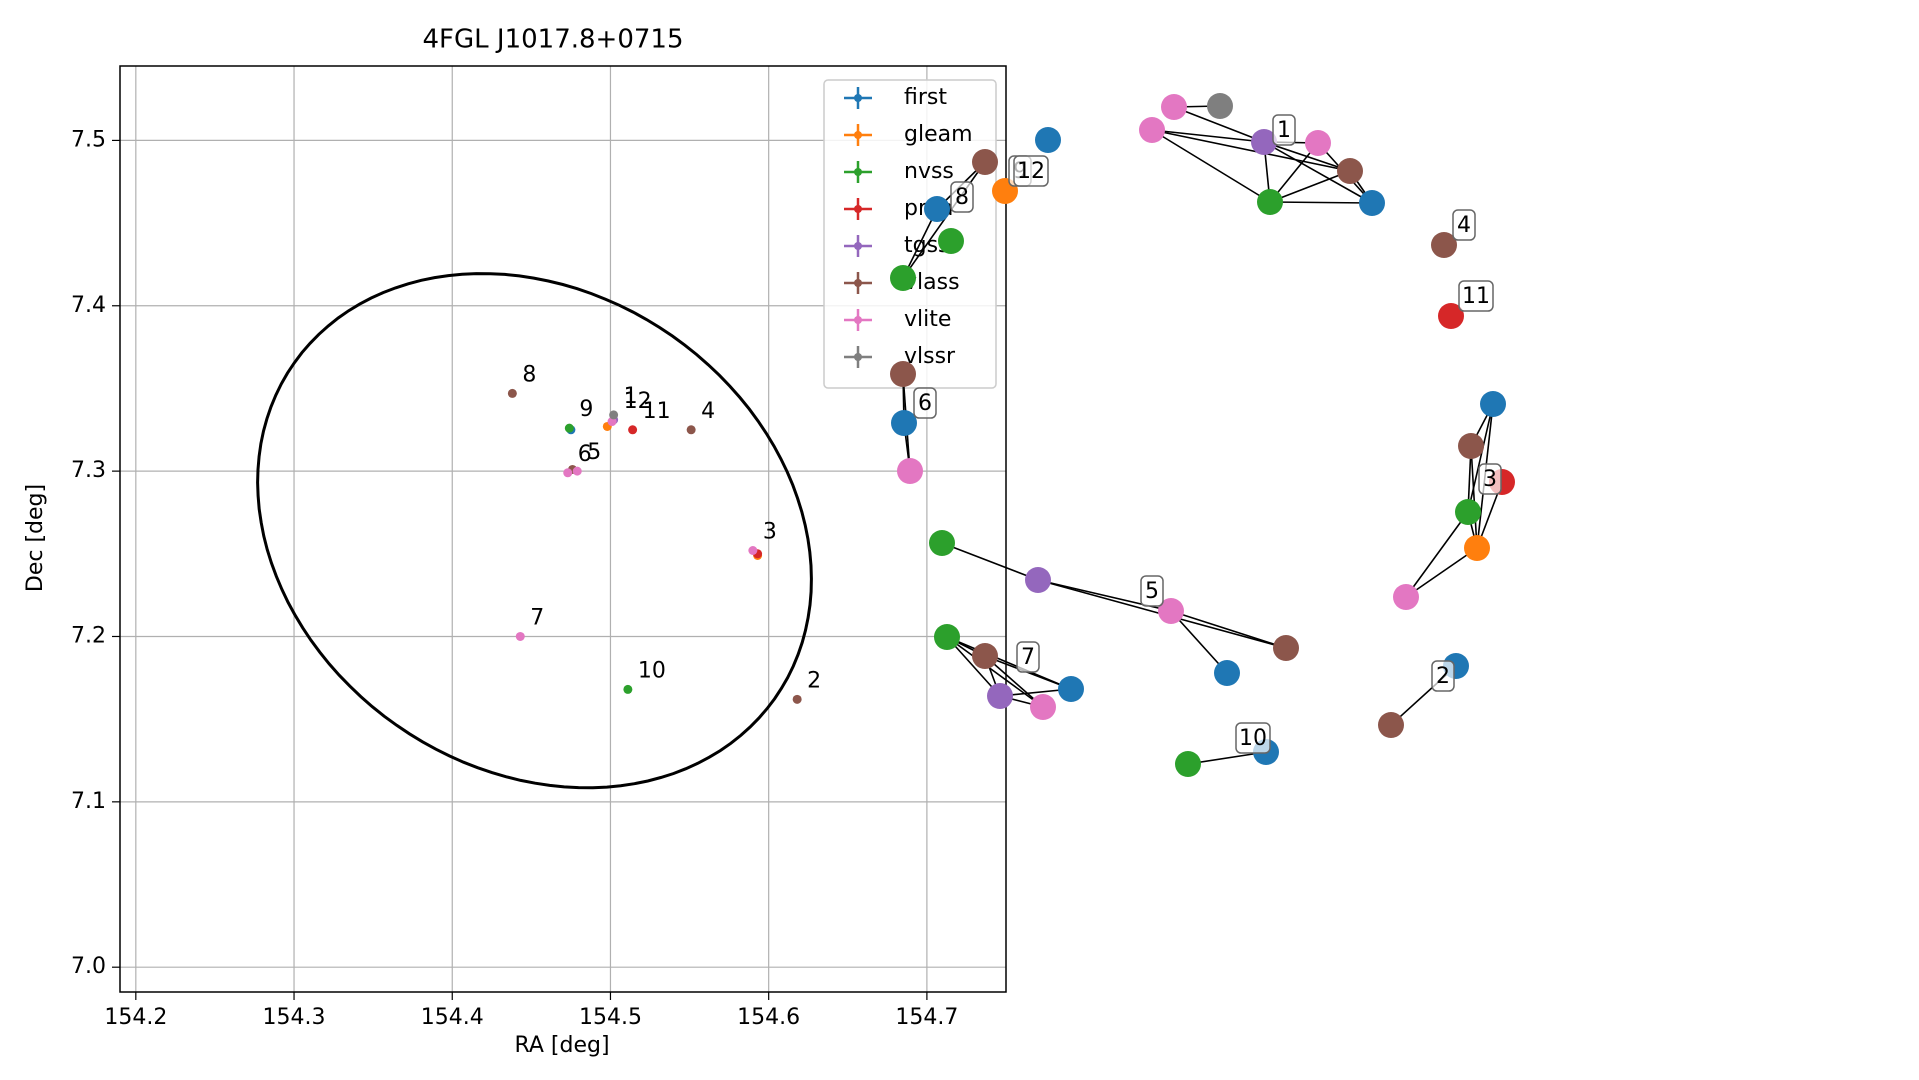  What do you see at coordinates (614, 415) in the screenshot?
I see `point-vlssr` at bounding box center [614, 415].